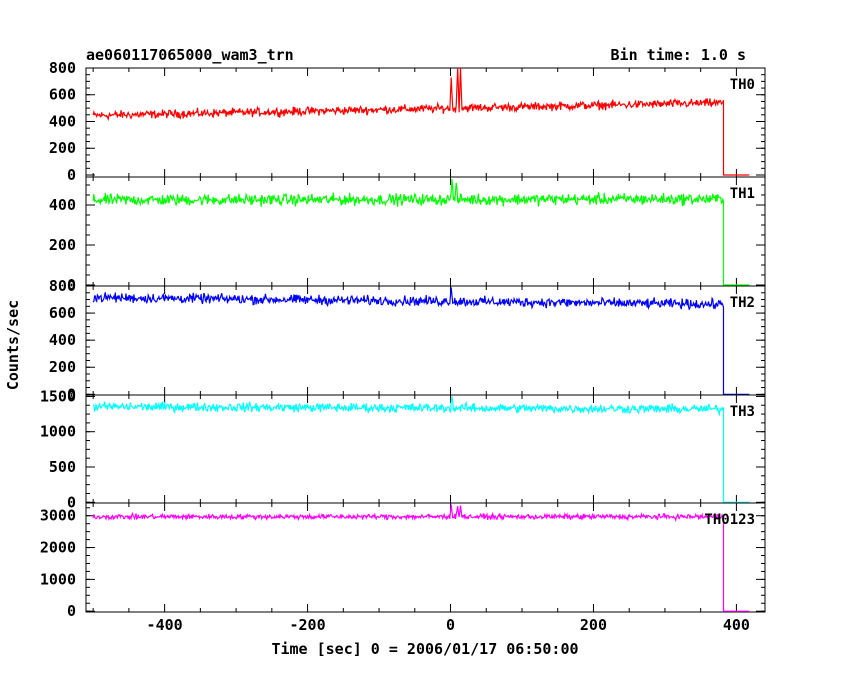 The width and height of the screenshot is (850, 680). What do you see at coordinates (62, 467) in the screenshot?
I see `y-tick-label: 500` at bounding box center [62, 467].